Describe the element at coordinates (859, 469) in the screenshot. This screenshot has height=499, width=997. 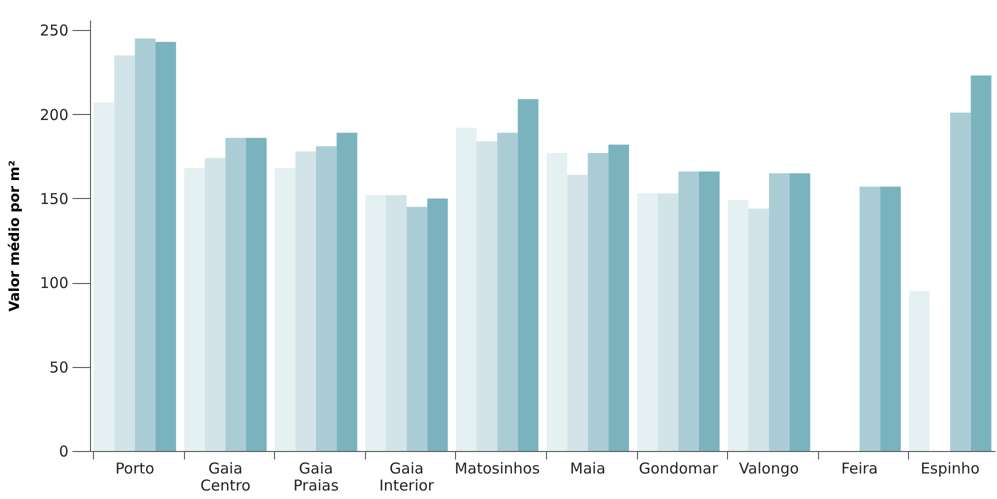
I see `x-tick-label: Feira` at that location.